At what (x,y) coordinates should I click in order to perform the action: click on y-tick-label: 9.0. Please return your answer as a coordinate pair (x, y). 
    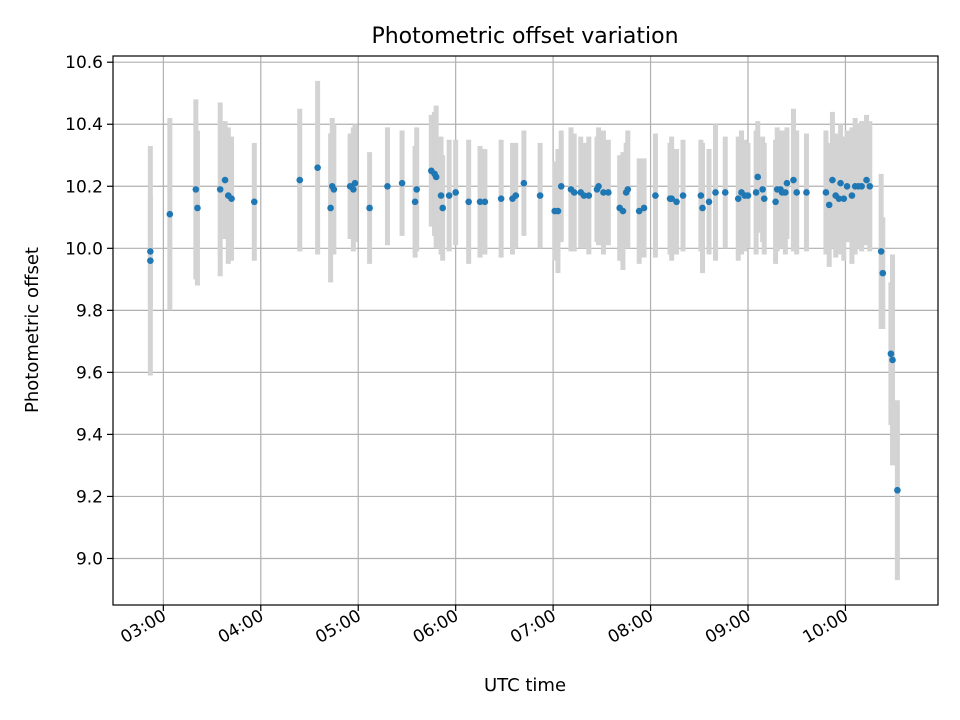
    Looking at the image, I should click on (89, 559).